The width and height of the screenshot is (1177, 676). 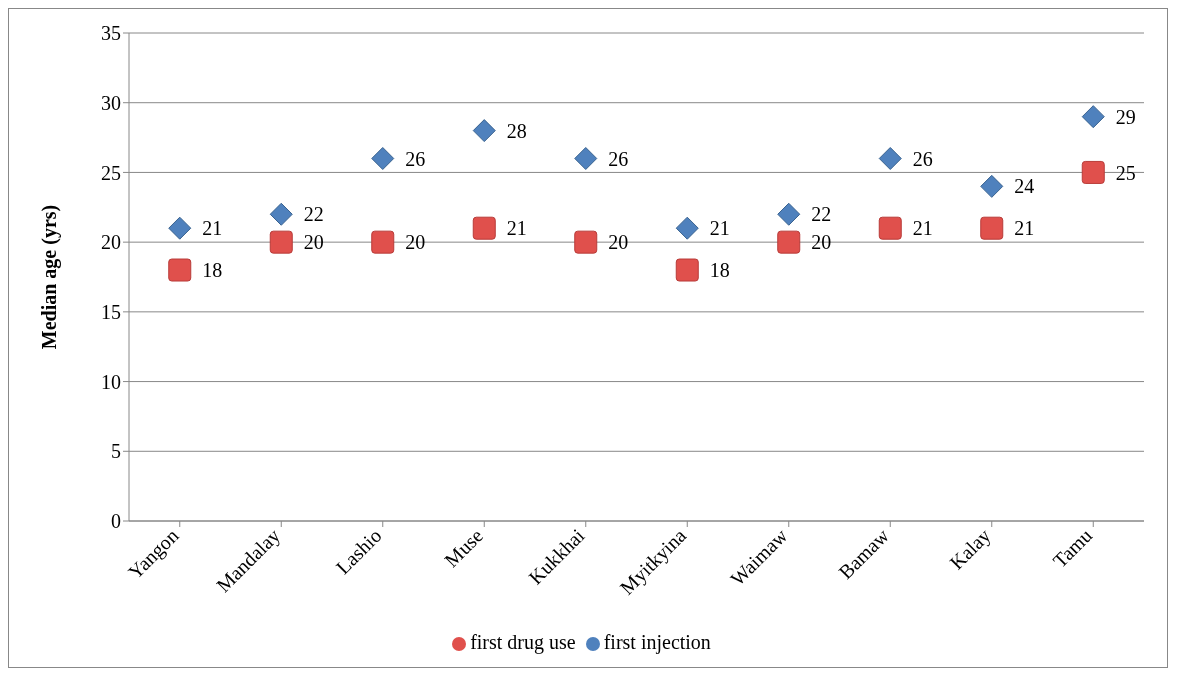 What do you see at coordinates (657, 642) in the screenshot?
I see `legend-label: first injection` at bounding box center [657, 642].